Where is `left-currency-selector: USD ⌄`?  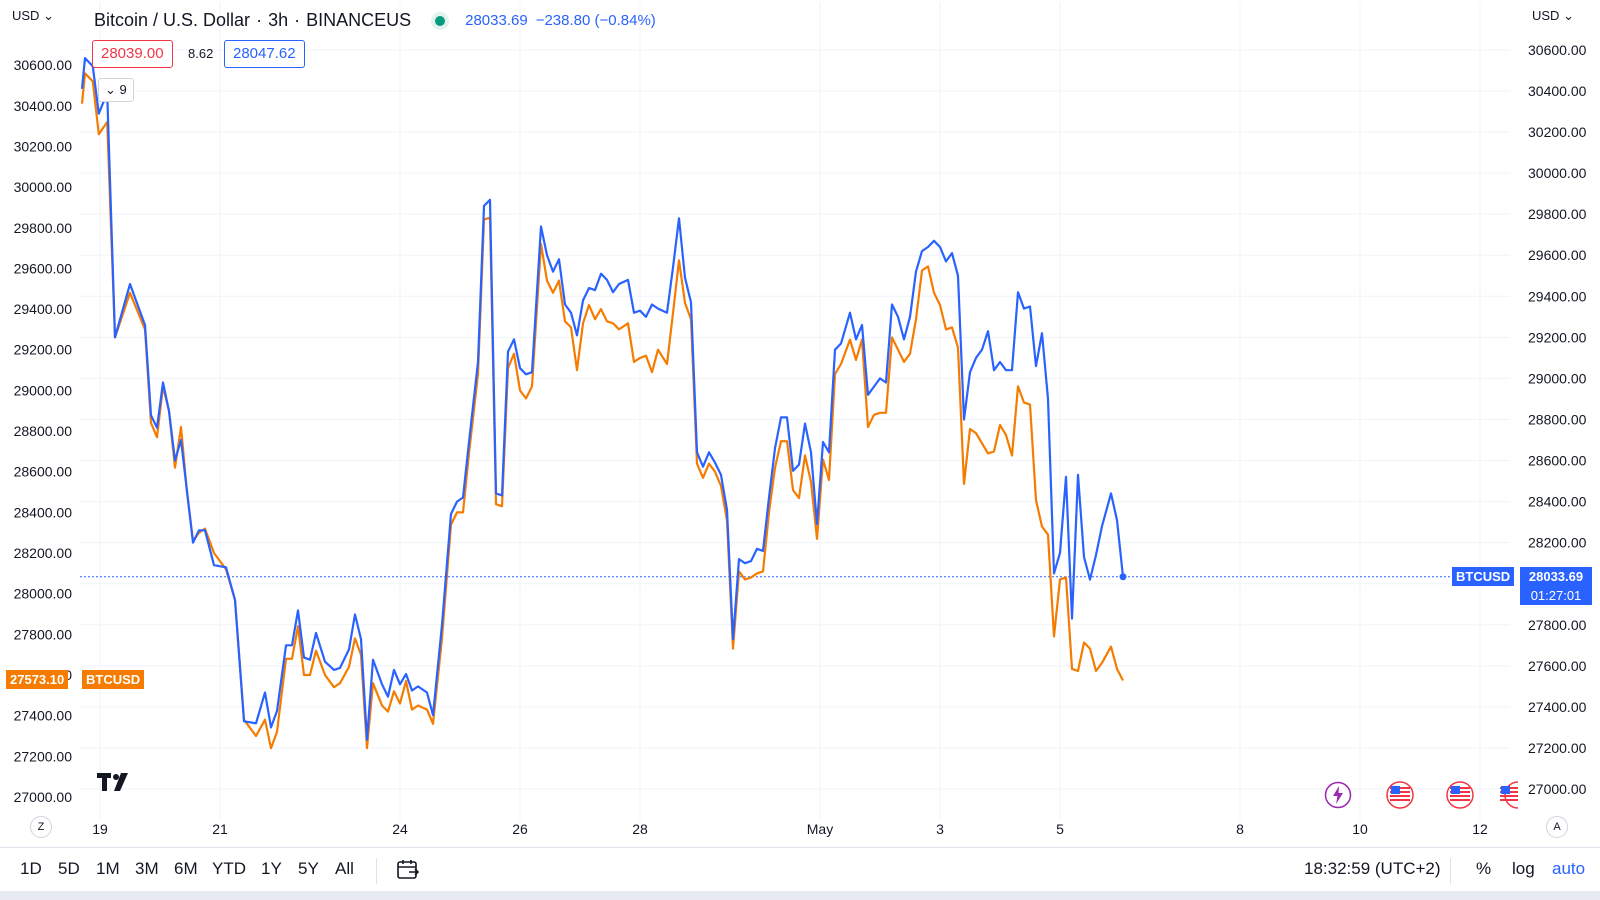 left-currency-selector: USD ⌄ is located at coordinates (33, 16).